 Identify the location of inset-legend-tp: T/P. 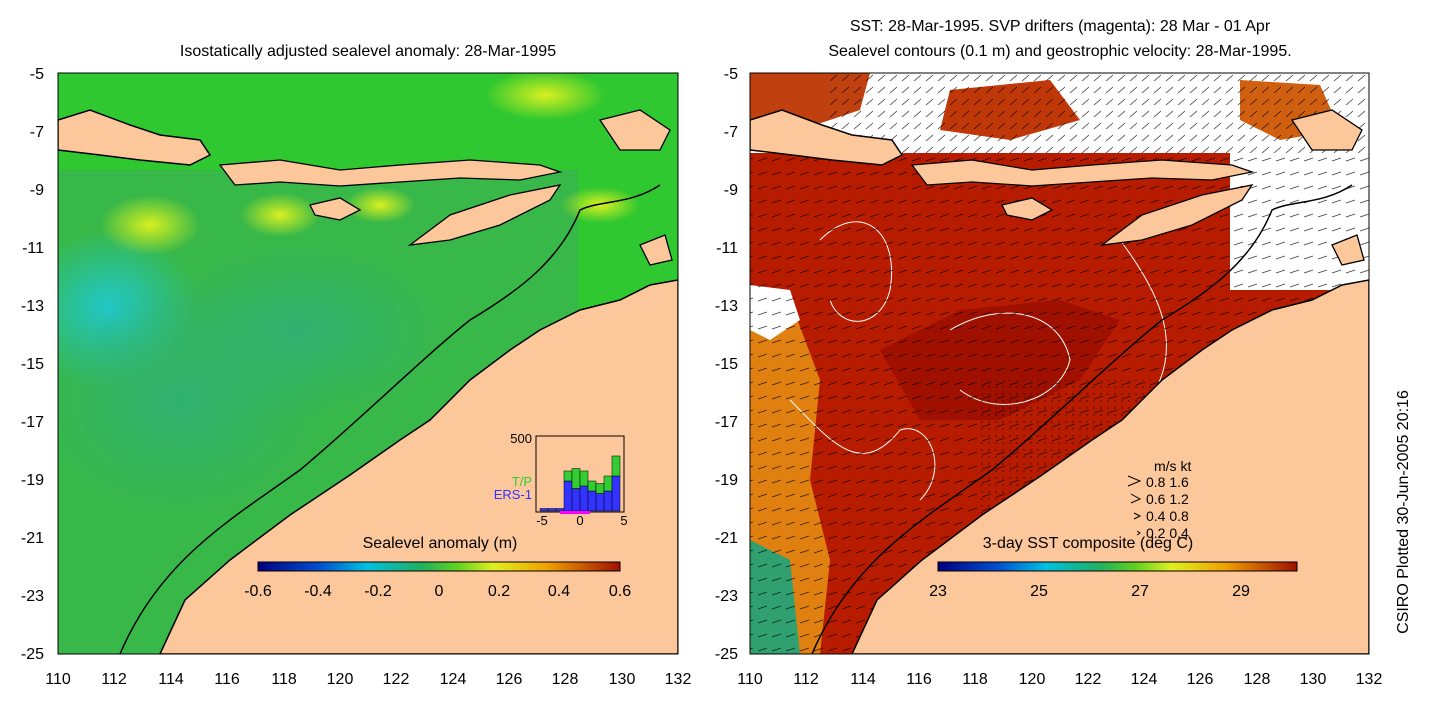
(522, 481).